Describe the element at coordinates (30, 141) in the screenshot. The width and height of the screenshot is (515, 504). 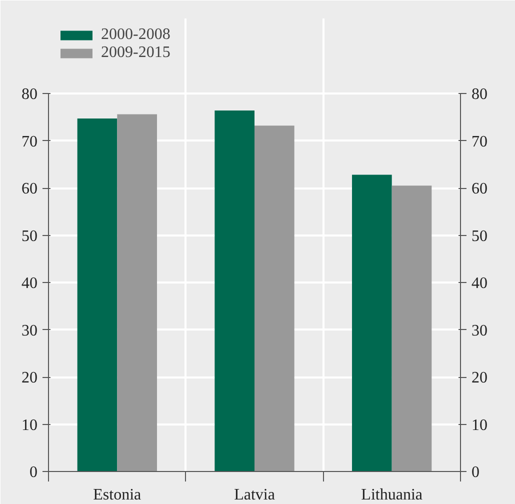
I see `y-tick-label: 70` at that location.